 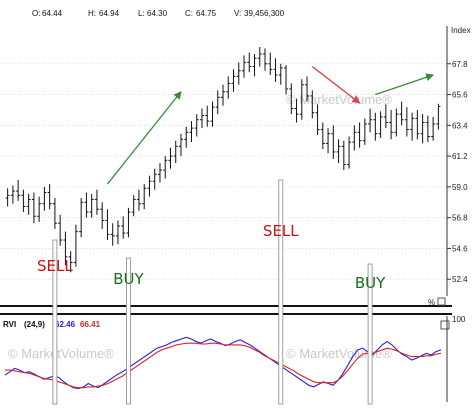 I want to click on header-open-key: O:, so click(x=36, y=13).